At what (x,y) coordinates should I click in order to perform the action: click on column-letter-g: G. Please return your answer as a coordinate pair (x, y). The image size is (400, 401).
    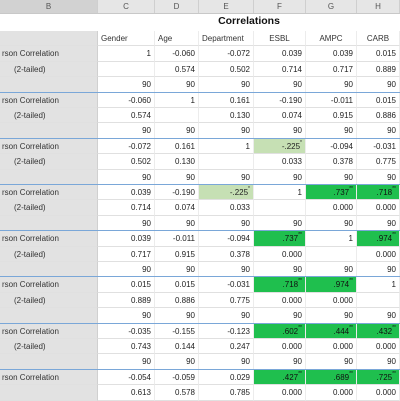
    Looking at the image, I should click on (331, 6).